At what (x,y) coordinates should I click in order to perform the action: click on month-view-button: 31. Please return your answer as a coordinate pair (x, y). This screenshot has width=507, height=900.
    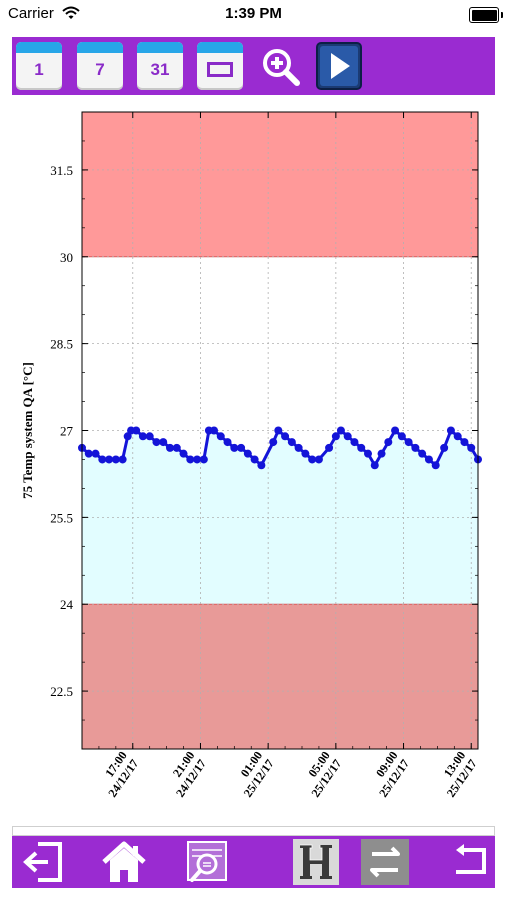
    Looking at the image, I should click on (160, 66).